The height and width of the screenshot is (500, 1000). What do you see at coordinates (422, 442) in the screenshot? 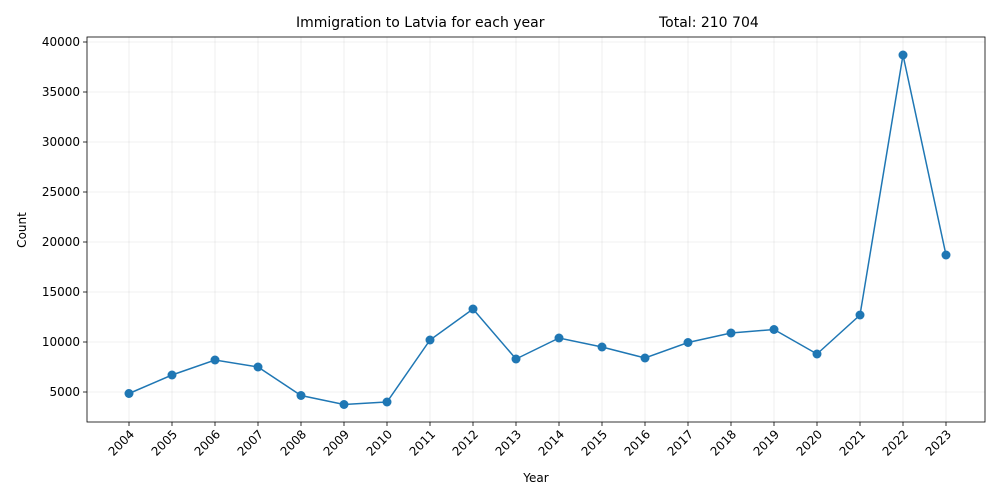
I see `x-tick-label: 2011` at bounding box center [422, 442].